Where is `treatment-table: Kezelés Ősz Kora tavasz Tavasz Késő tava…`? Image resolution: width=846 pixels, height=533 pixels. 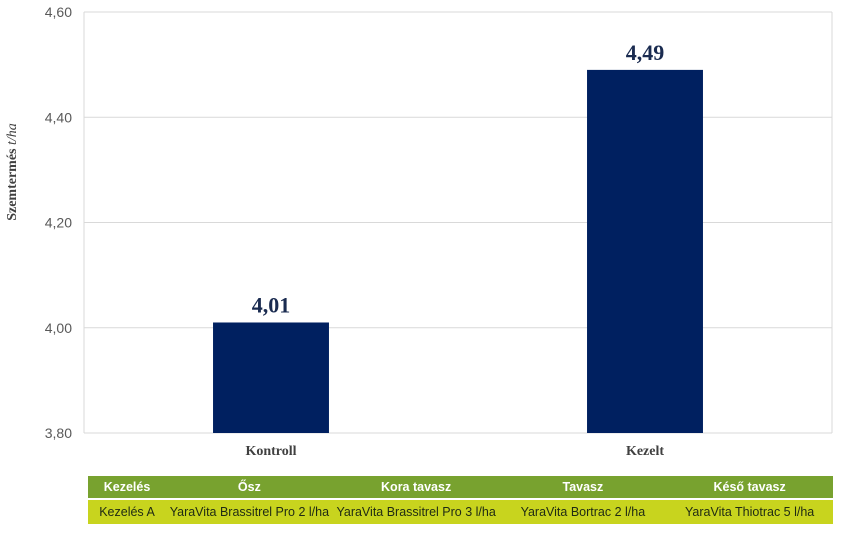
treatment-table: Kezelés Ősz Kora tavasz Tavasz Késő tava… is located at coordinates (460, 500).